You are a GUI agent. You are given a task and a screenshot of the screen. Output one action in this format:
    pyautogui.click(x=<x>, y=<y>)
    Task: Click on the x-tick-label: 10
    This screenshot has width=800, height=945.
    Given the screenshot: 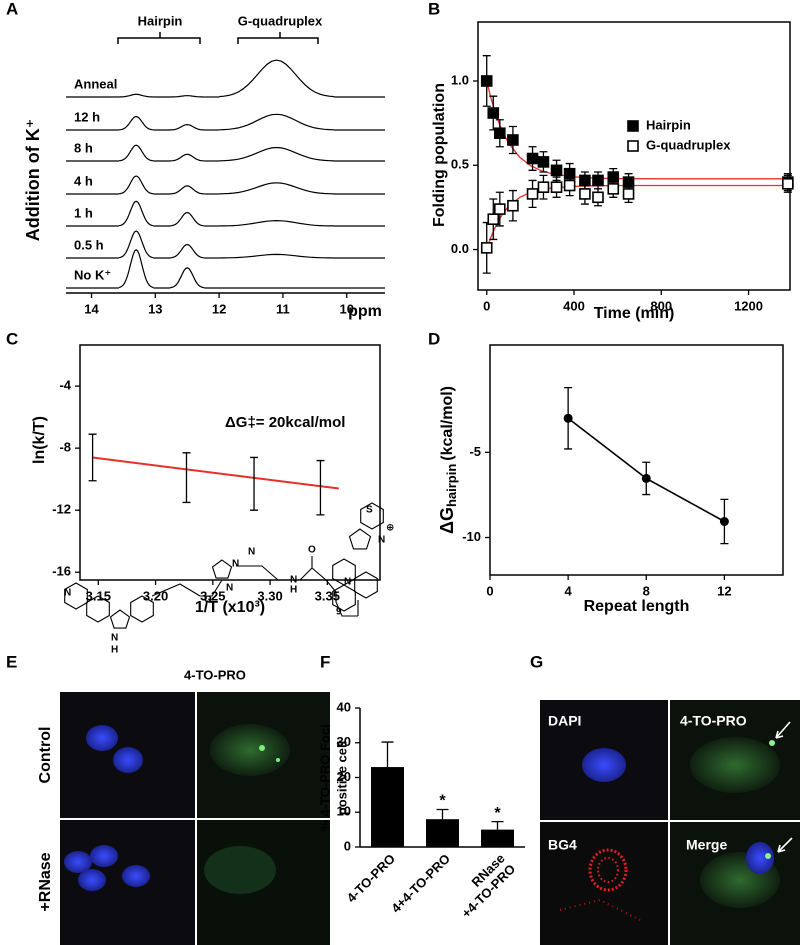 What is the action you would take?
    pyautogui.click(x=346, y=308)
    